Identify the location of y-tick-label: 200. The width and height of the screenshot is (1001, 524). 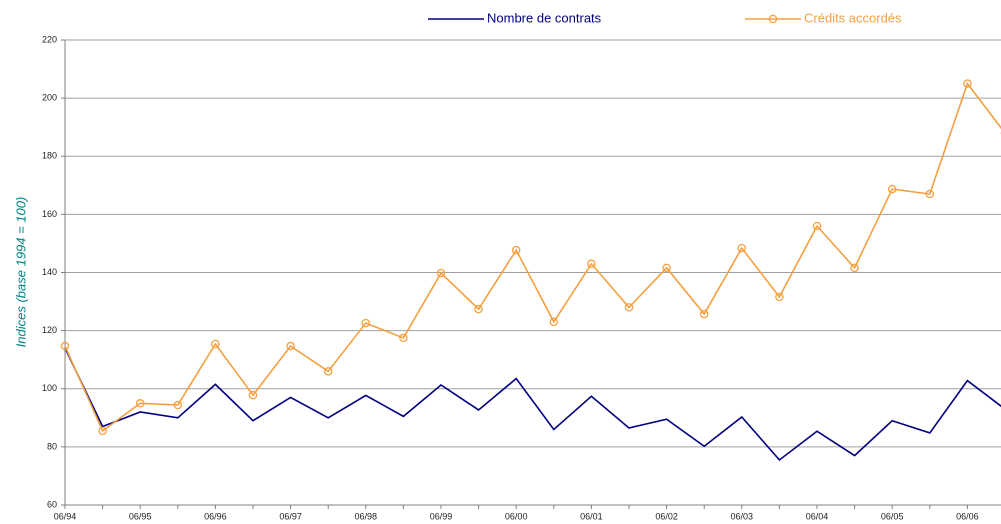
(49, 98).